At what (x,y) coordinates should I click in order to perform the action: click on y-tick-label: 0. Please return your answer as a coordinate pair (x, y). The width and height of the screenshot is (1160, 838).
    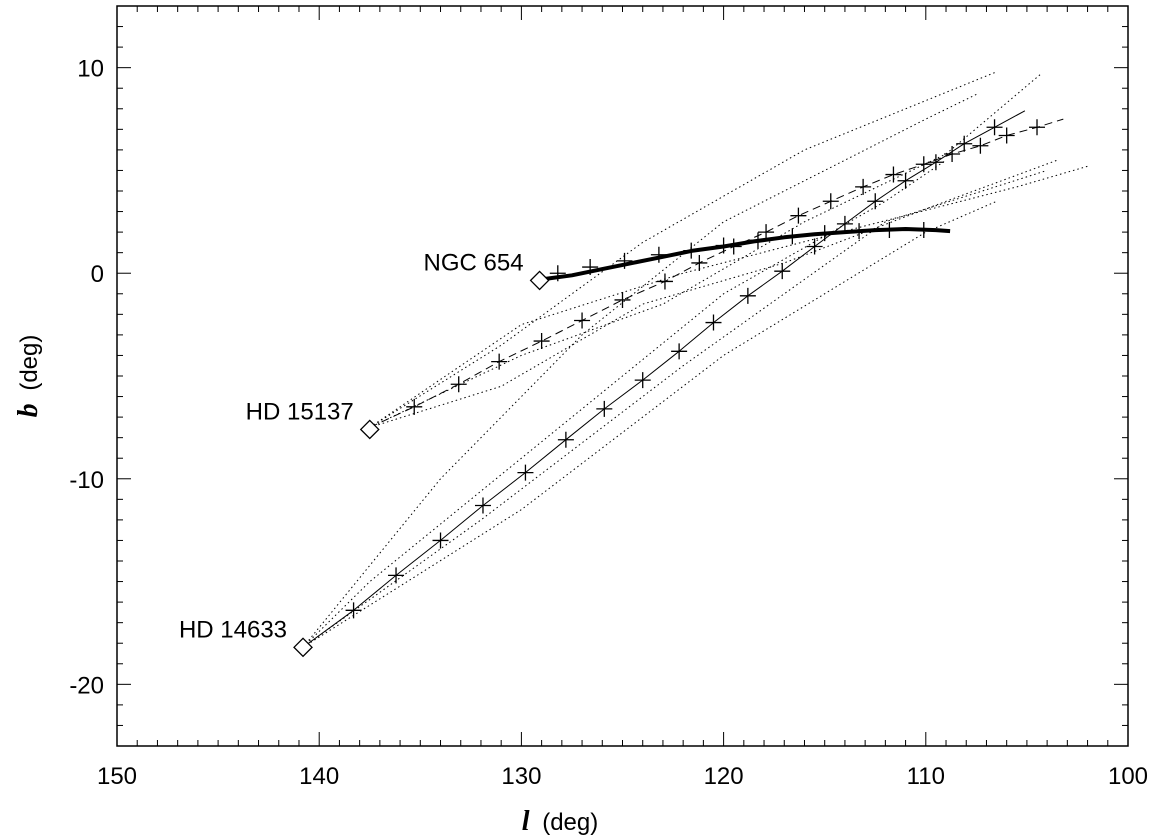
    Looking at the image, I should click on (97, 274).